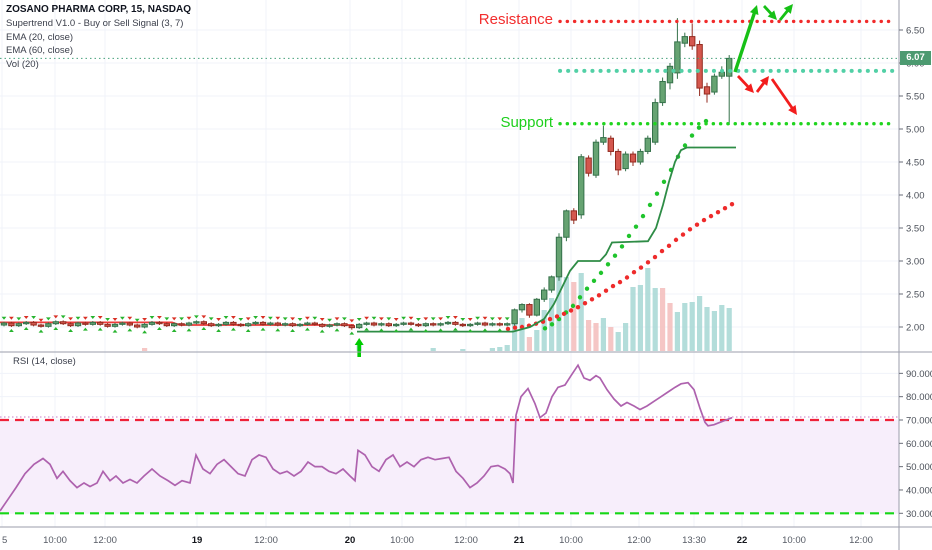 The width and height of the screenshot is (932, 550). What do you see at coordinates (99, 9) in the screenshot?
I see `symbol-title: ZOSANO PHARMA CORP, 15, NASDAQ` at bounding box center [99, 9].